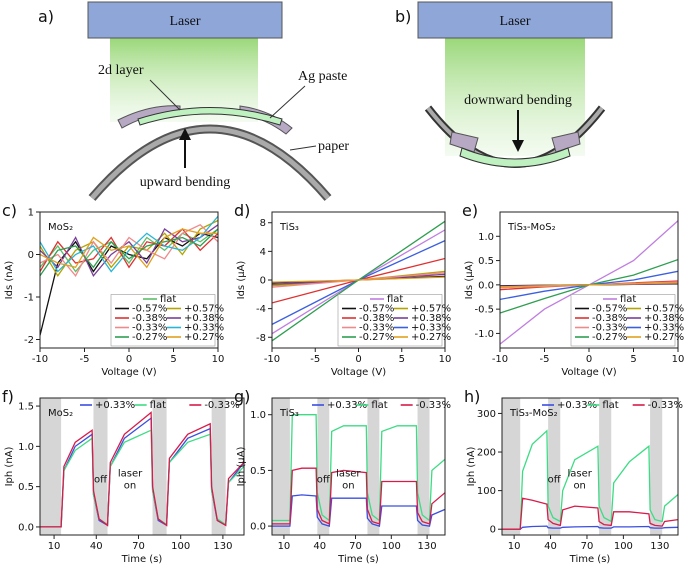 The image size is (685, 565). Describe the element at coordinates (242, 210) in the screenshot. I see `panel-label: d)` at that location.